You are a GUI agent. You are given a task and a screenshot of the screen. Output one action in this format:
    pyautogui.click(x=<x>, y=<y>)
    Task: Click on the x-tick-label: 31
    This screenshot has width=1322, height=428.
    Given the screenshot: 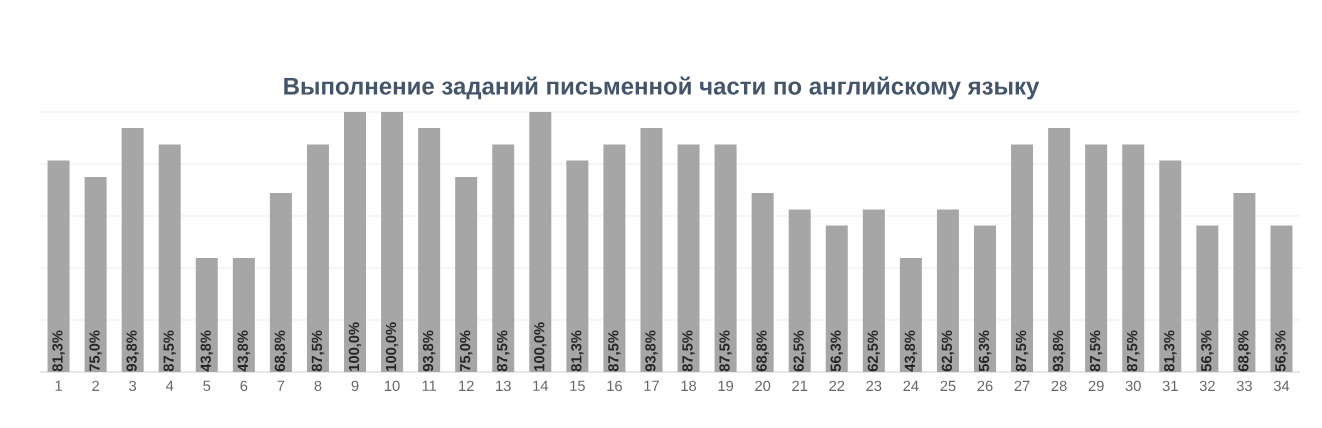 What is the action you would take?
    pyautogui.click(x=1170, y=386)
    